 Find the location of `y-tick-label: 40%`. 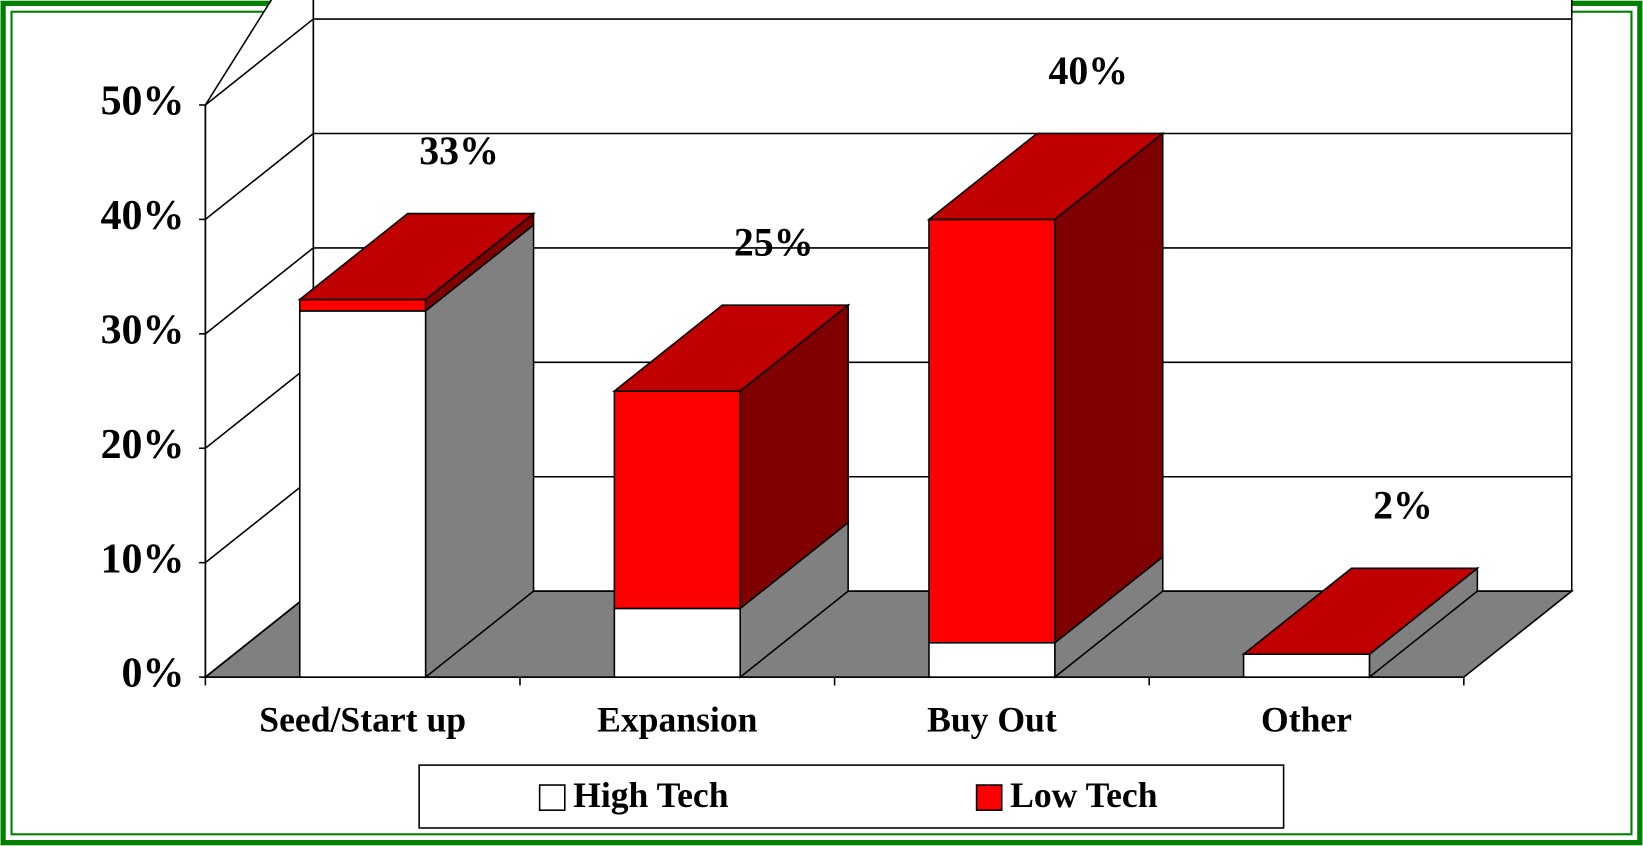

y-tick-label: 40% is located at coordinates (143, 216).